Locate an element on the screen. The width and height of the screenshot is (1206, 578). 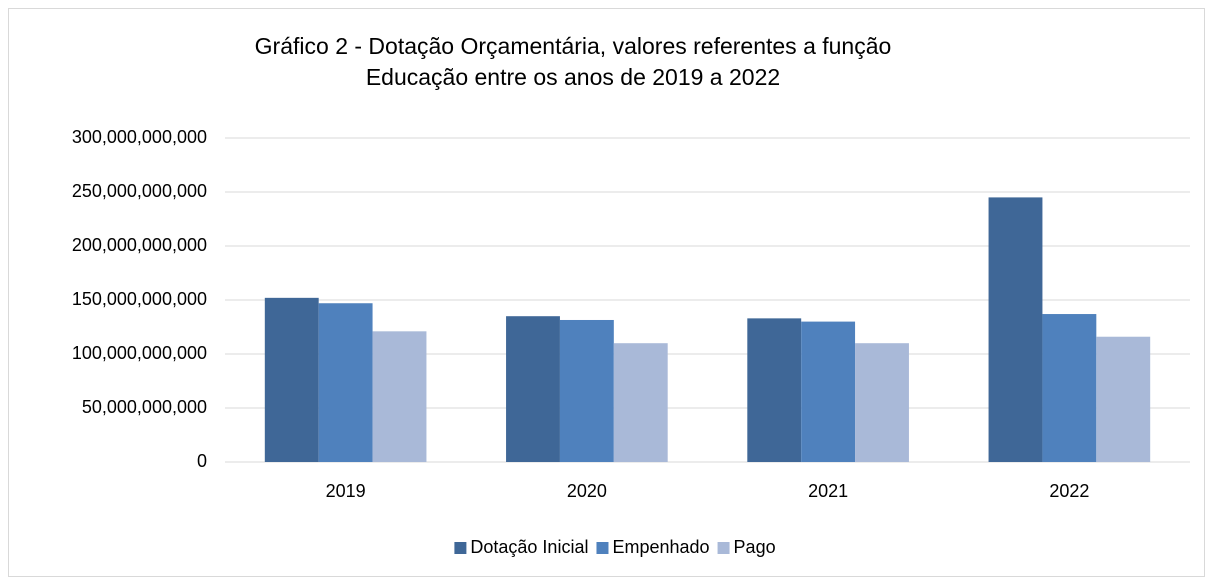
legend-label: Dotação Inicial is located at coordinates (529, 547).